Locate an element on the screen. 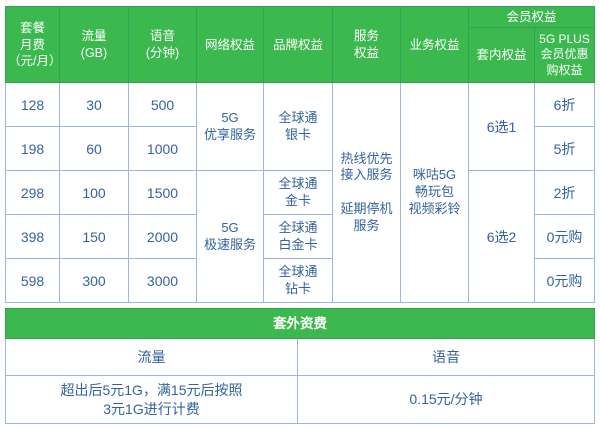 This screenshot has height=428, width=600. fee-cell: 298 is located at coordinates (32, 193).